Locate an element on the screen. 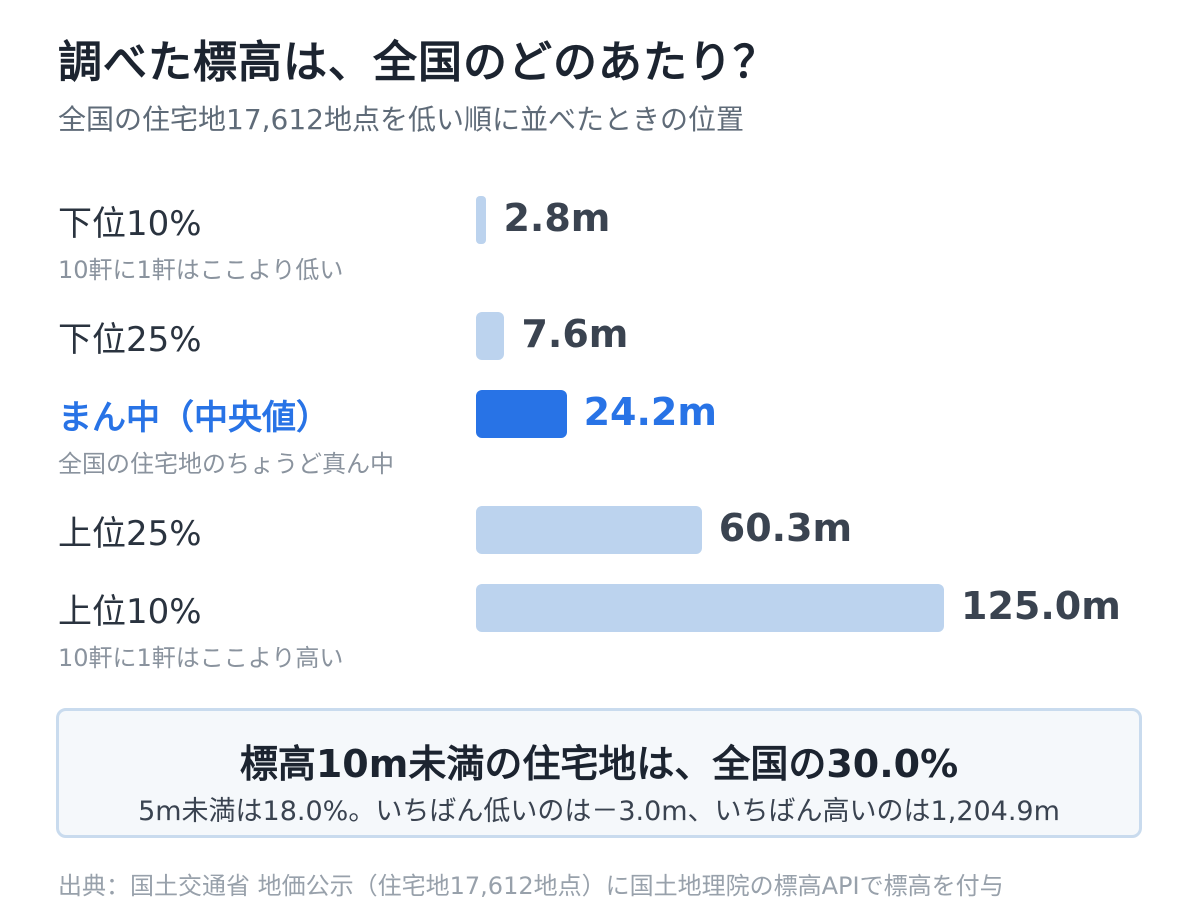  row-note: 10軒に1軒はここより高い is located at coordinates (201, 658).